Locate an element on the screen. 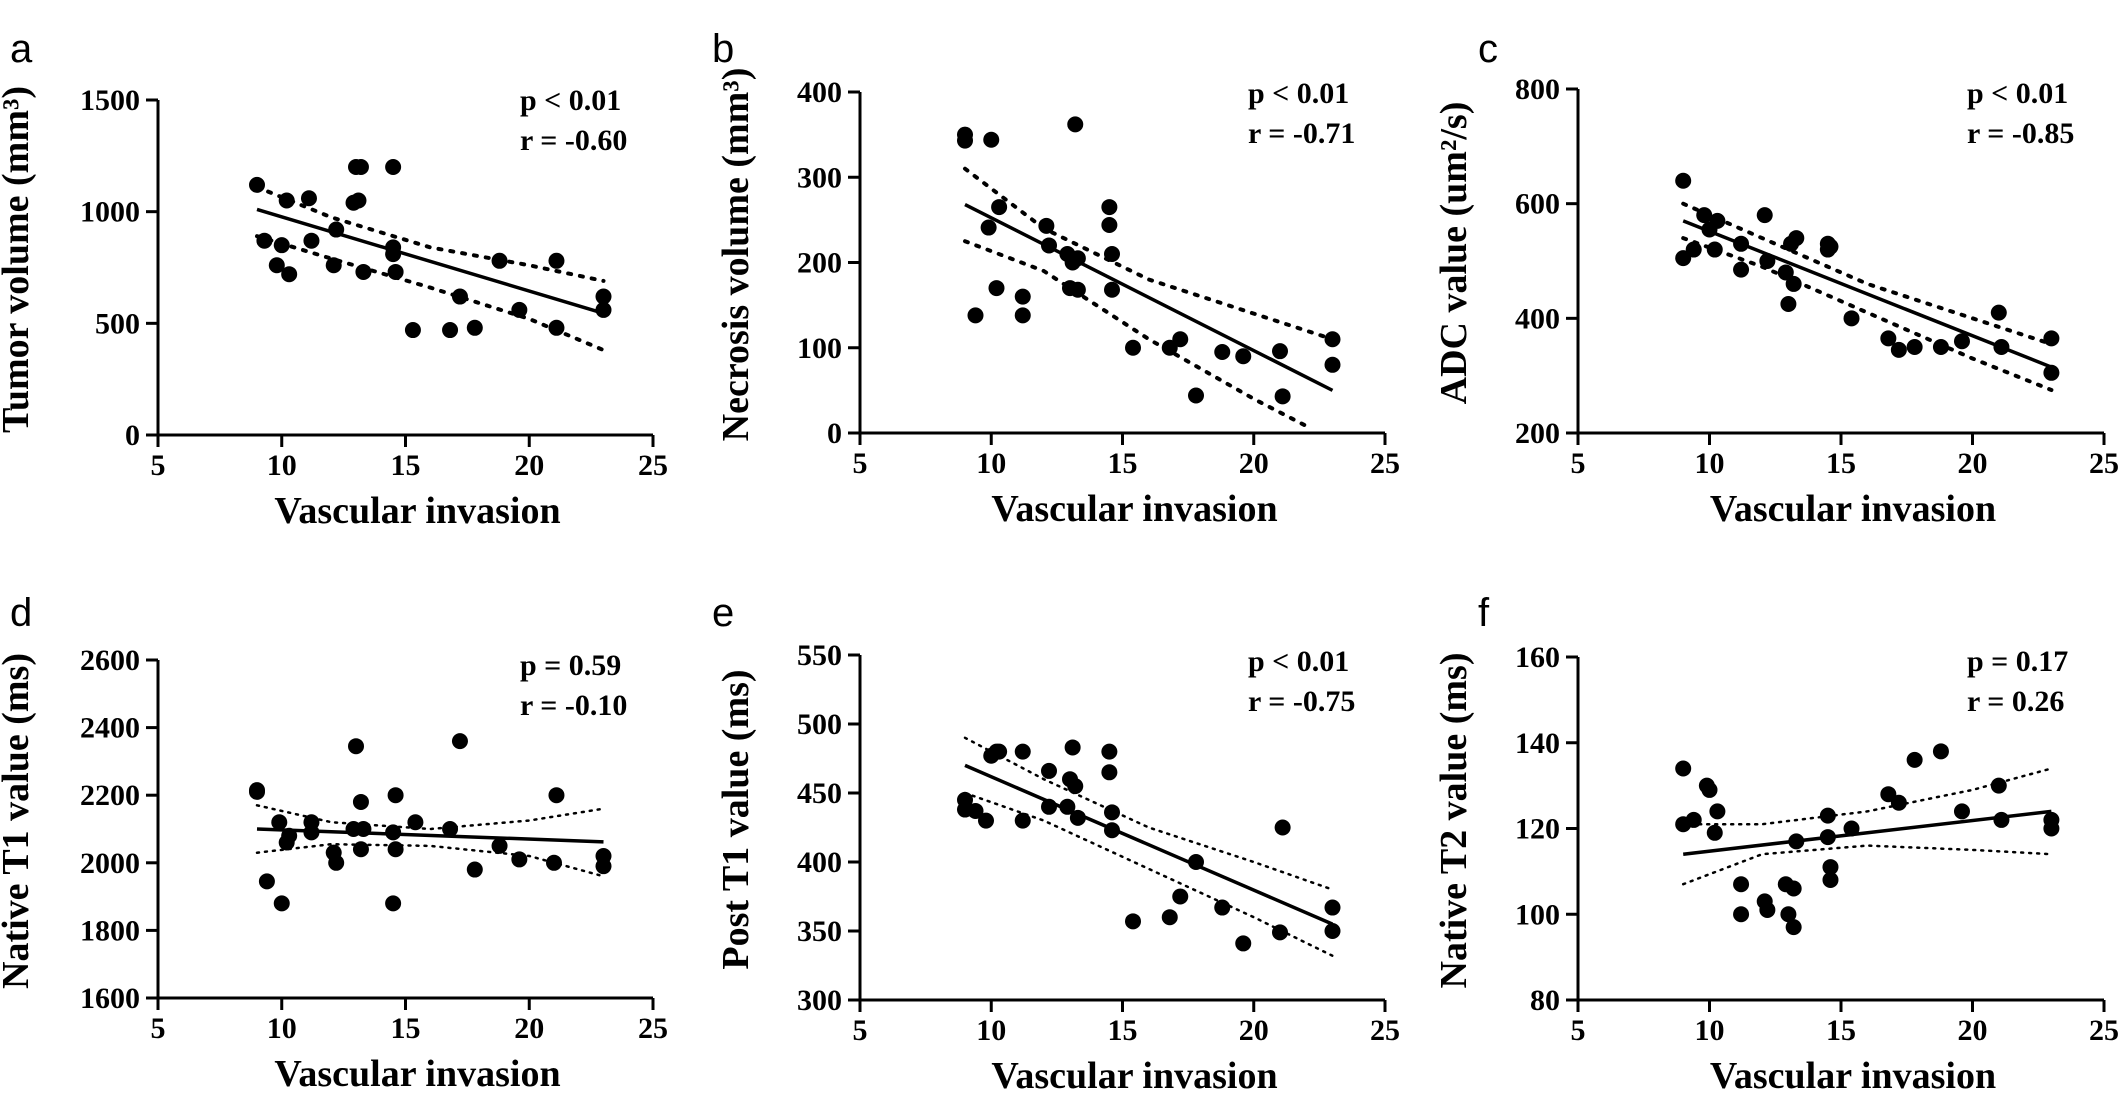  y-axis-title: ADC value (um²/s) is located at coordinates (1454, 253).